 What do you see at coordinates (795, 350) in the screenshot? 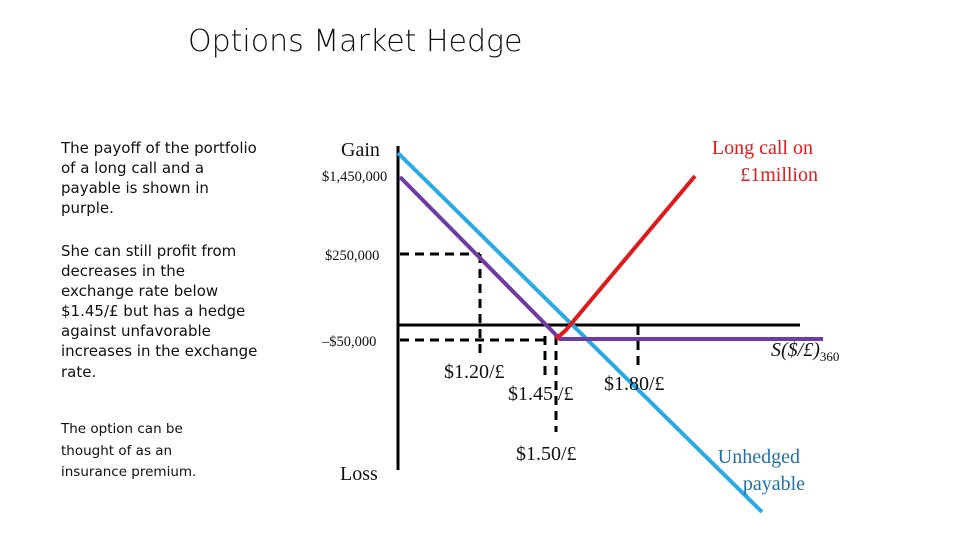
I see `axis-label-main: S($/£)` at bounding box center [795, 350].